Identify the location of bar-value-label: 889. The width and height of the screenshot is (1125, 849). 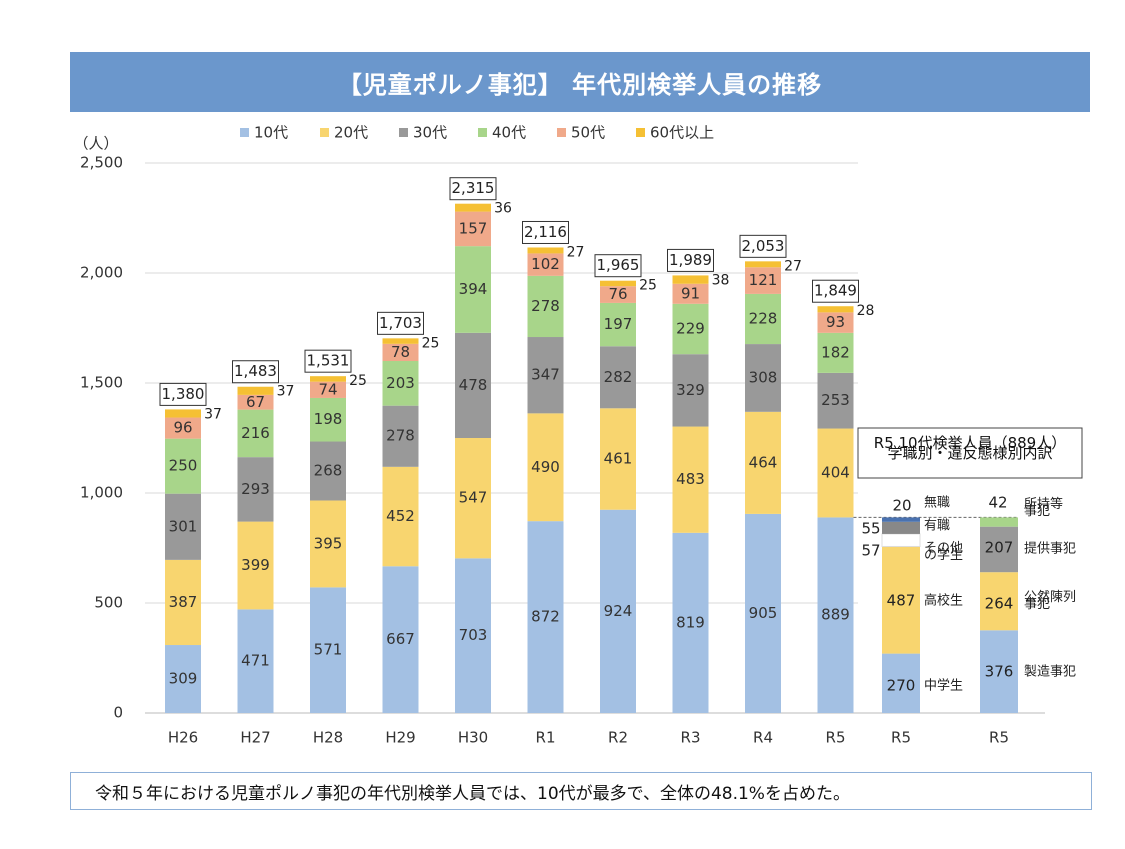
(835, 615).